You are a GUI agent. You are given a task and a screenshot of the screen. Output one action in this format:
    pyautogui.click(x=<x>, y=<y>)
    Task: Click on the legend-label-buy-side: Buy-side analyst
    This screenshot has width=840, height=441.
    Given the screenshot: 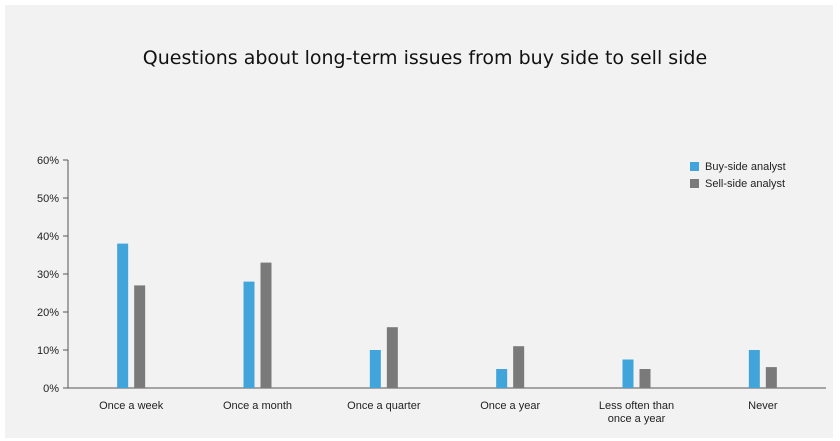 What is the action you would take?
    pyautogui.click(x=745, y=166)
    